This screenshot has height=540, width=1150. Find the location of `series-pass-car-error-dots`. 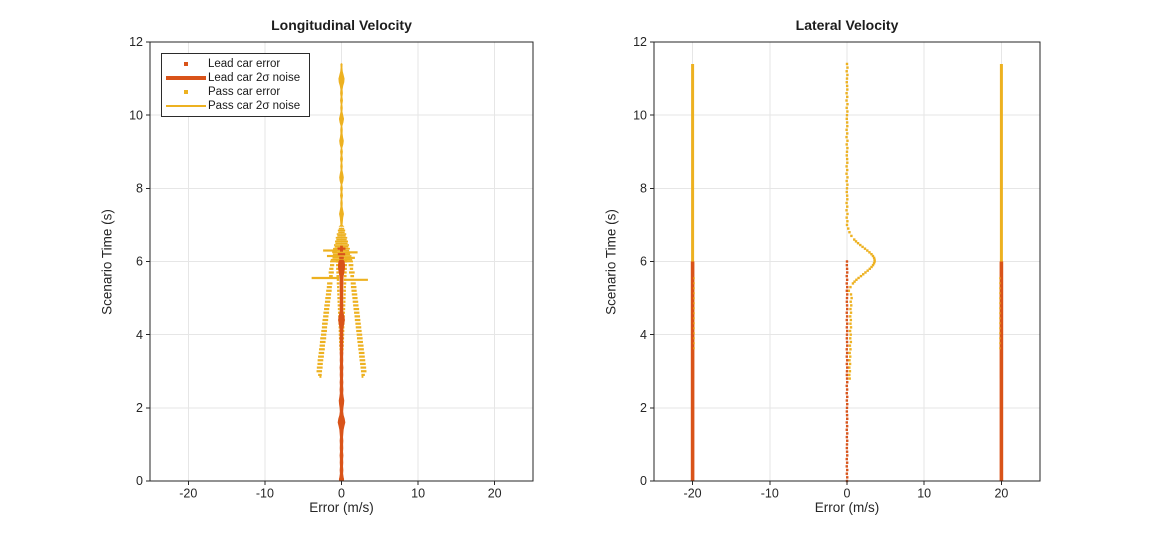

series-pass-car-error-dots is located at coordinates (860, 221).